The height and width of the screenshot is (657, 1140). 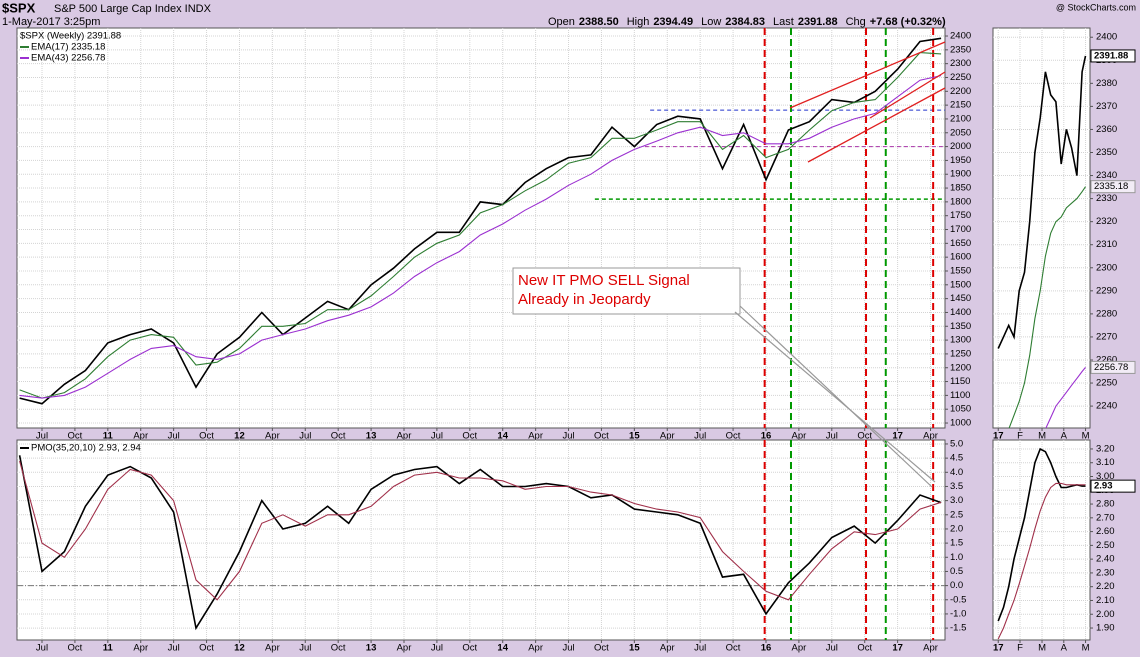 What do you see at coordinates (239, 648) in the screenshot?
I see `x-tick-label: 12` at bounding box center [239, 648].